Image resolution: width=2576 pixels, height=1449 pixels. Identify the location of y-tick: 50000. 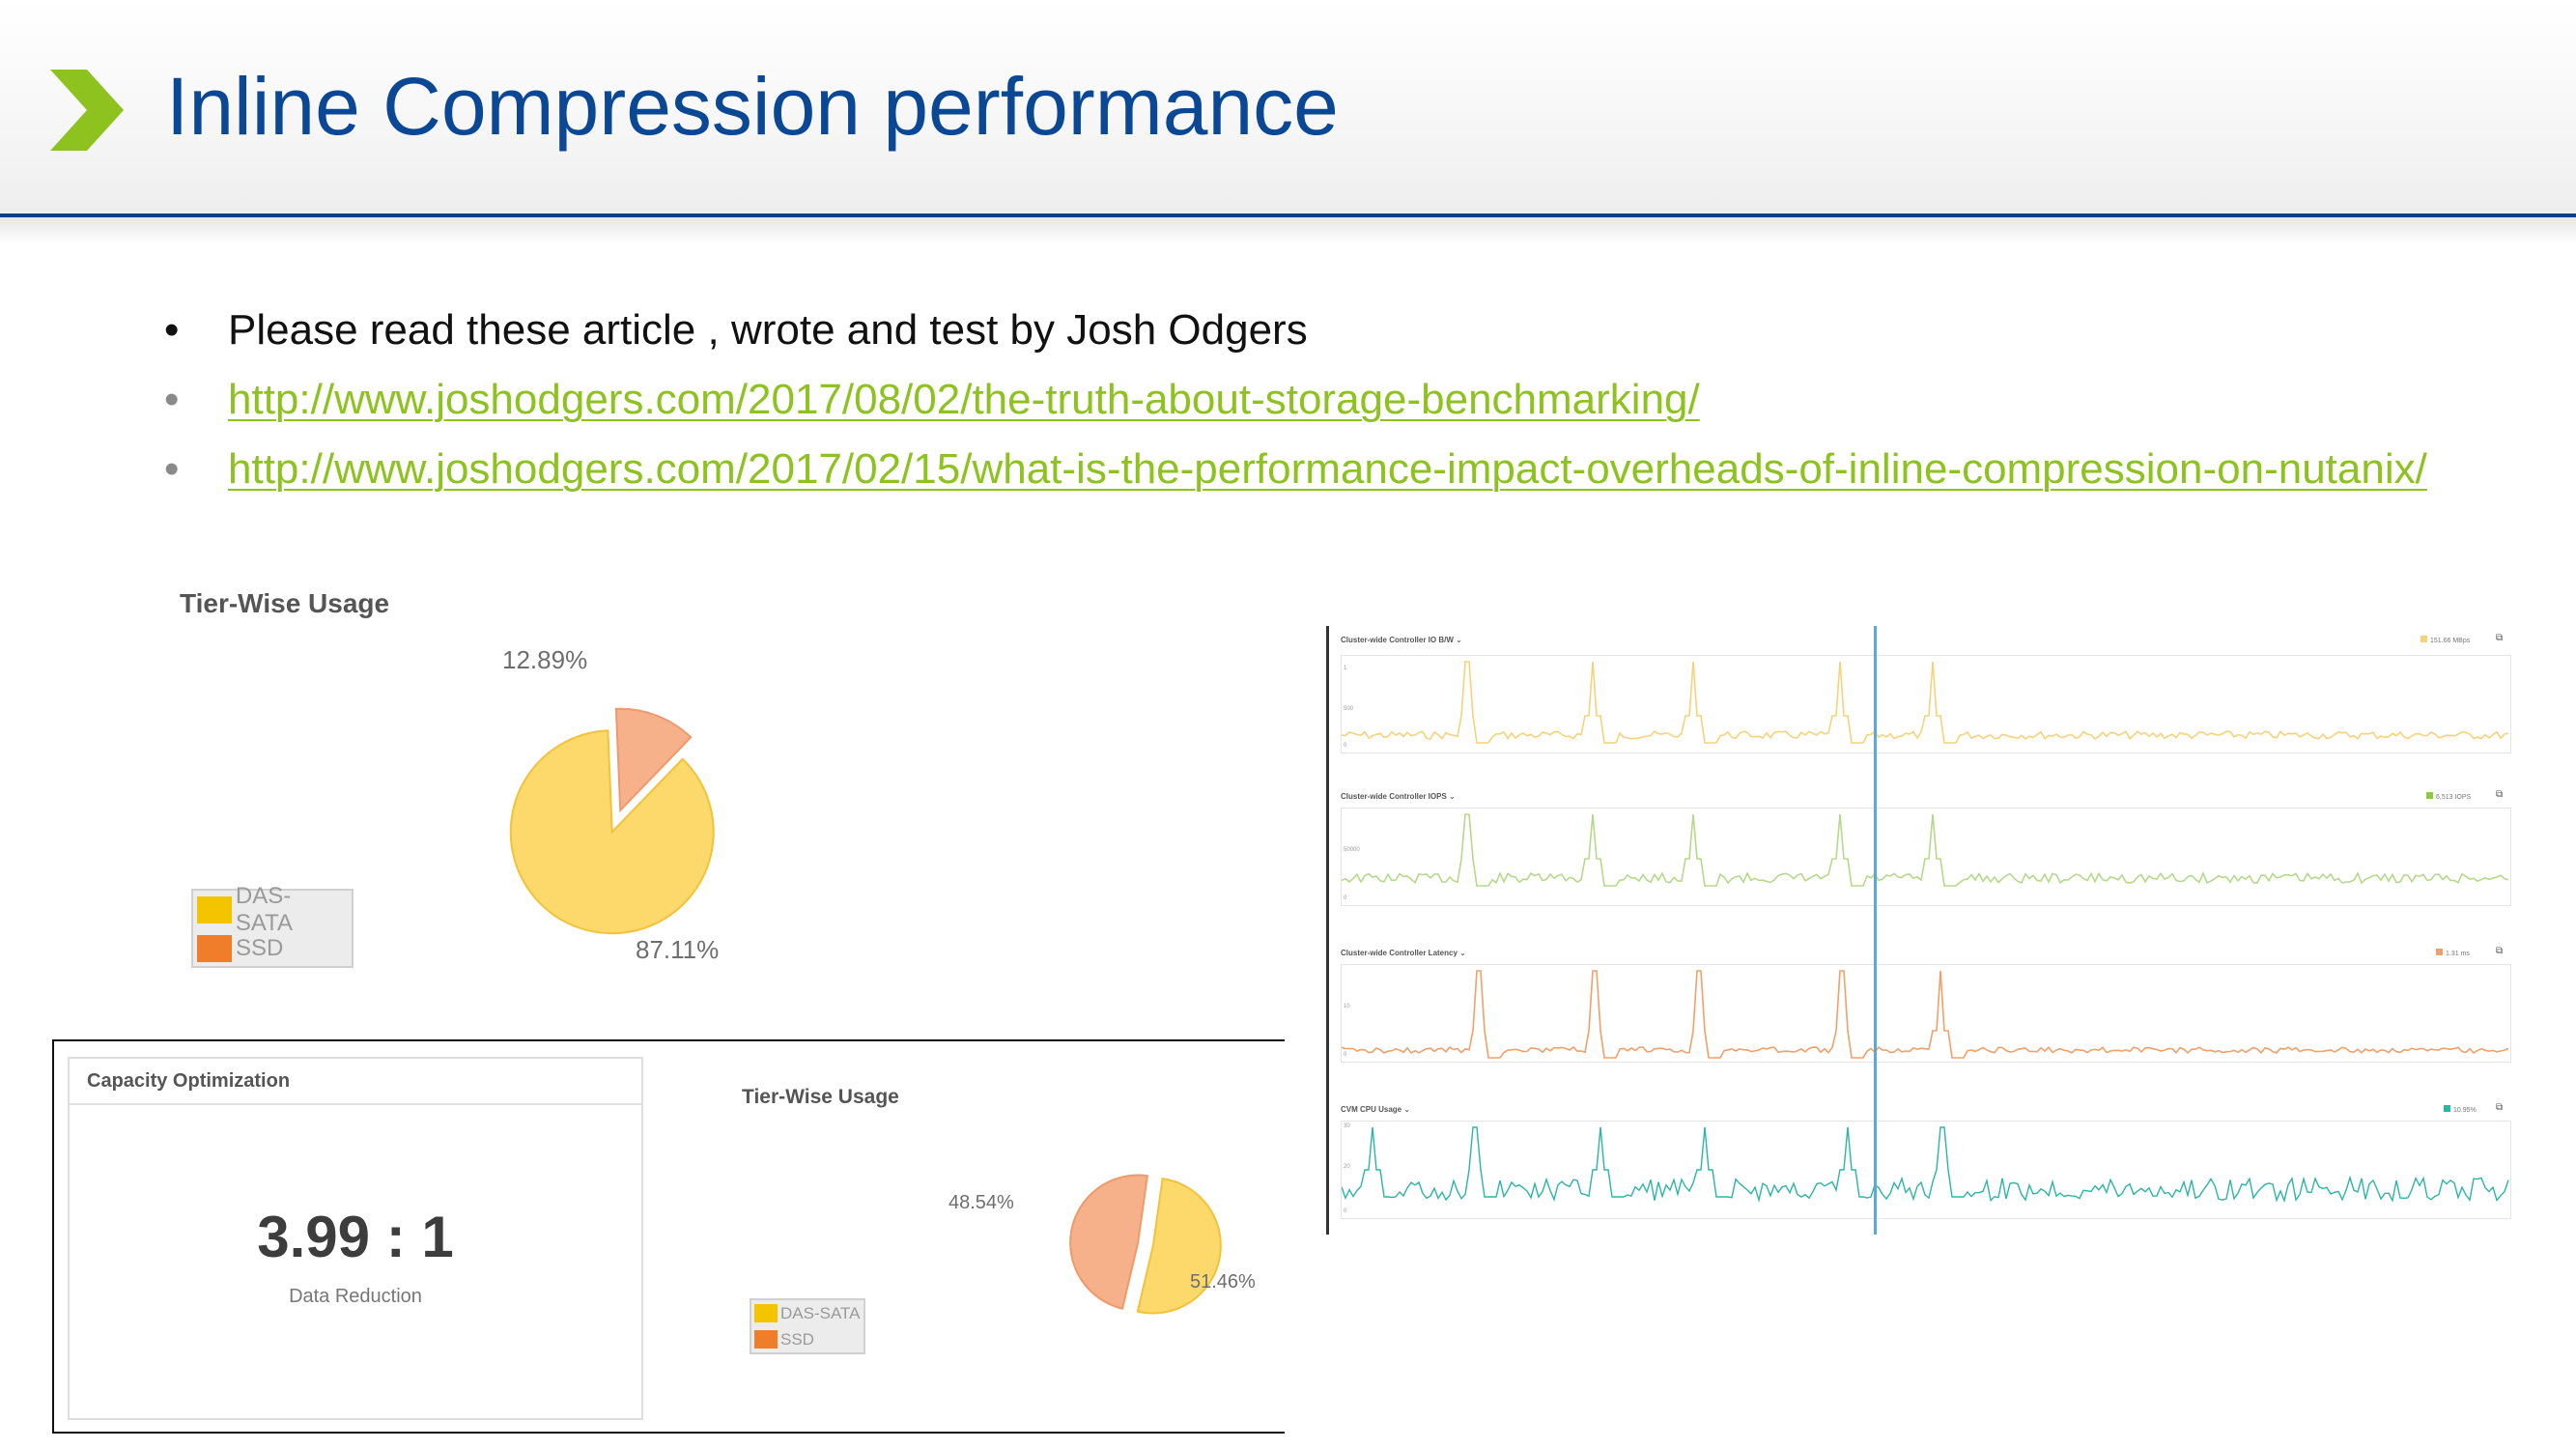
(1352, 850).